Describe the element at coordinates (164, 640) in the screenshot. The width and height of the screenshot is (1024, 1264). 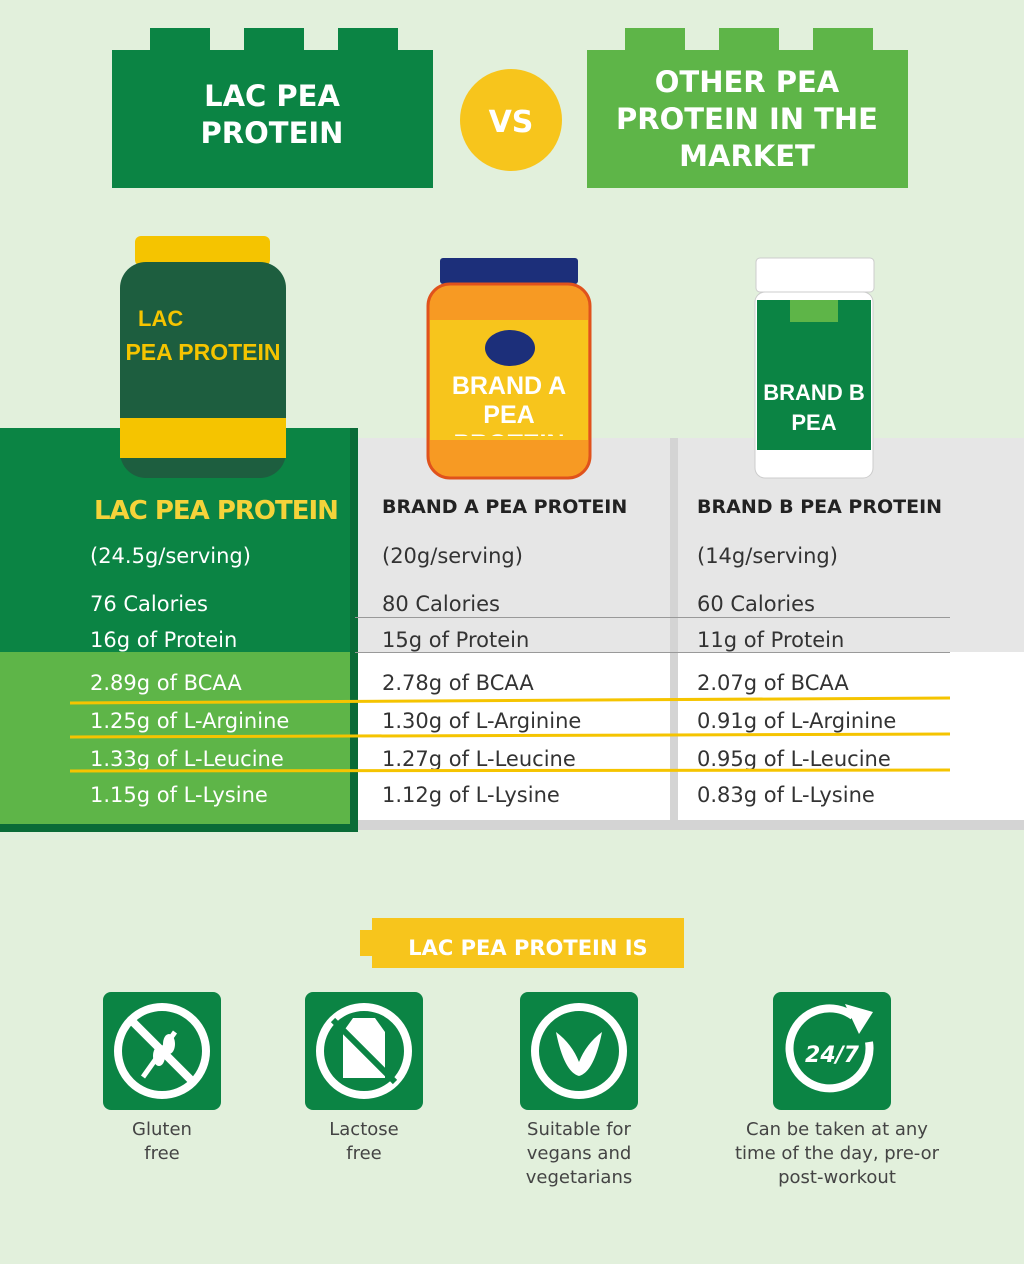
I see `nutrient-value: 16g of Protein` at that location.